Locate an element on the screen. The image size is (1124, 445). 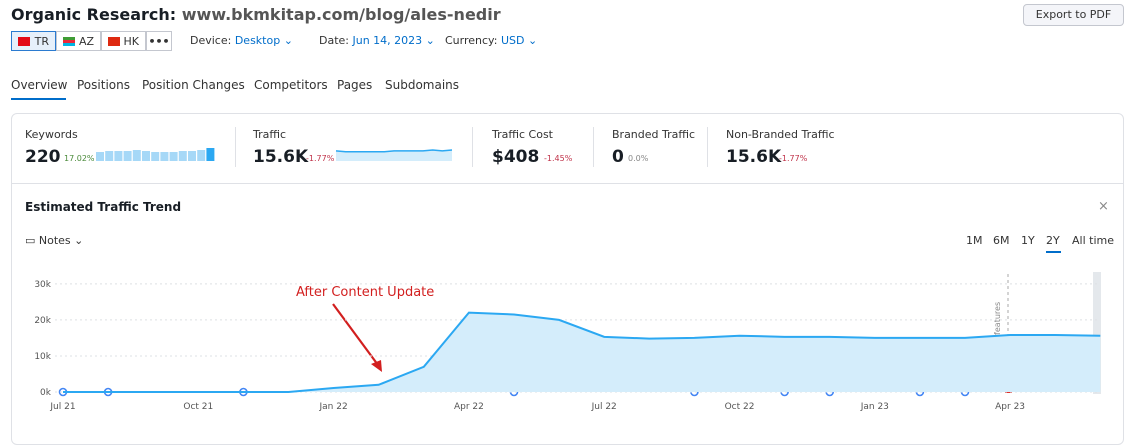
metric-label: Traffic Cost is located at coordinates (522, 134).